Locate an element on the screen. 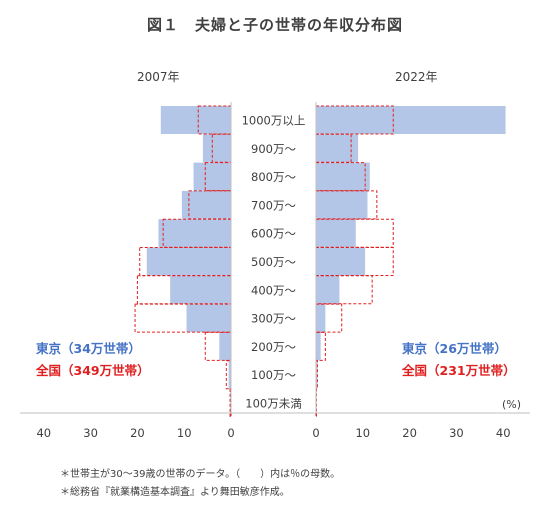 The width and height of the screenshot is (550, 520). category-label-9: 100万～ is located at coordinates (273, 375).